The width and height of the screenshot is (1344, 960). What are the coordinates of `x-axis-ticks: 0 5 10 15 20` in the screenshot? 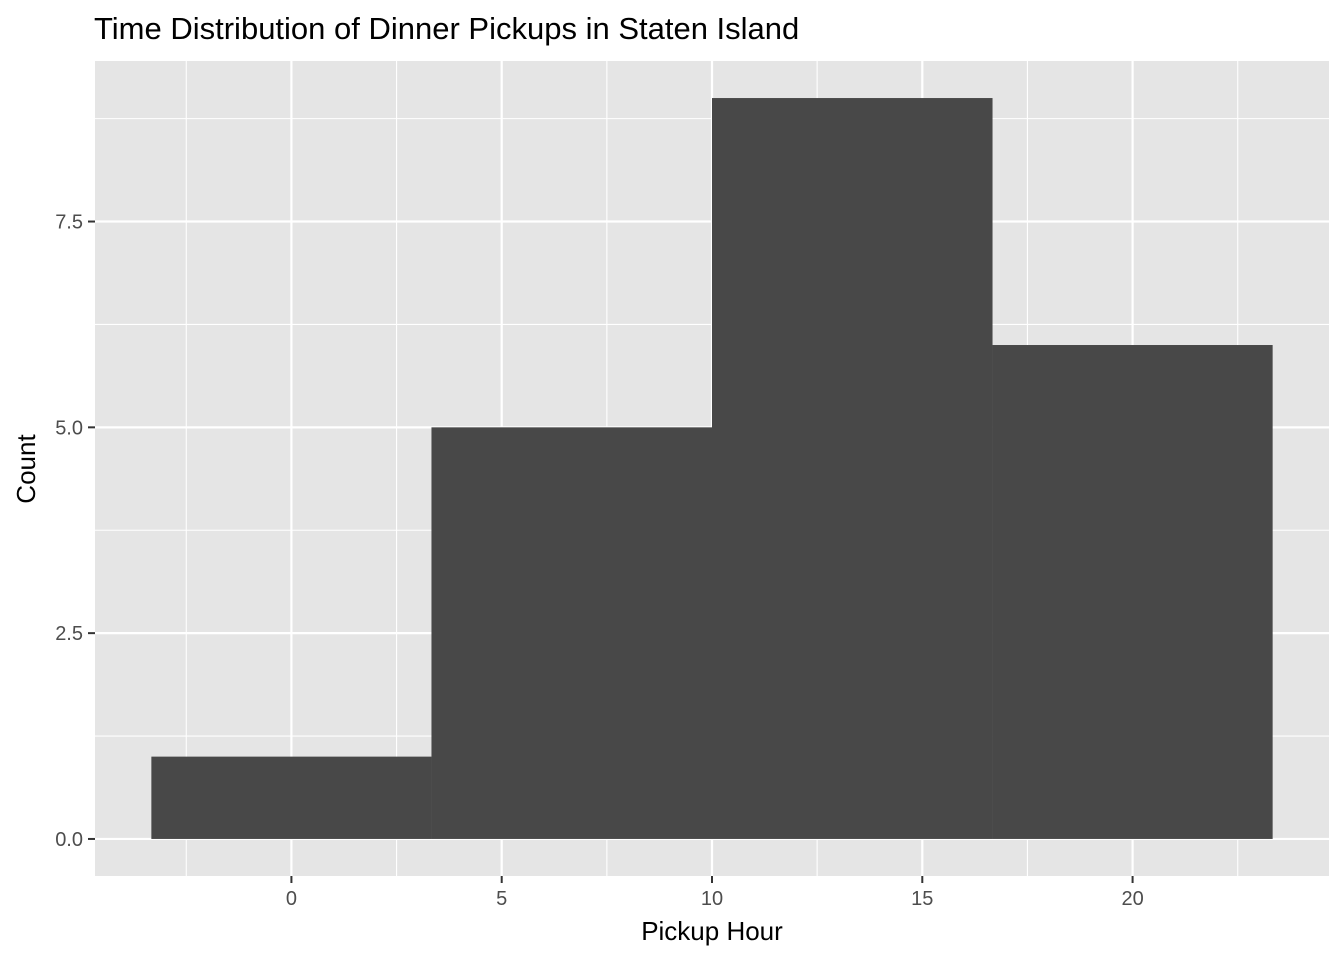 It's located at (715, 893).